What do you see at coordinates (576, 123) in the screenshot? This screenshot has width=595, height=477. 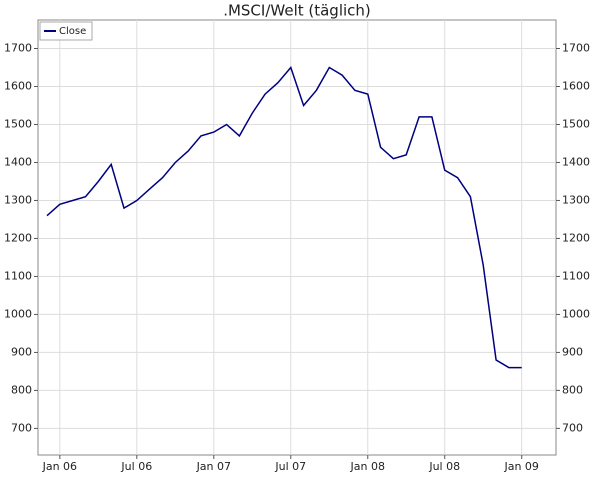 I see `y2-tick-label: 1500` at bounding box center [576, 123].